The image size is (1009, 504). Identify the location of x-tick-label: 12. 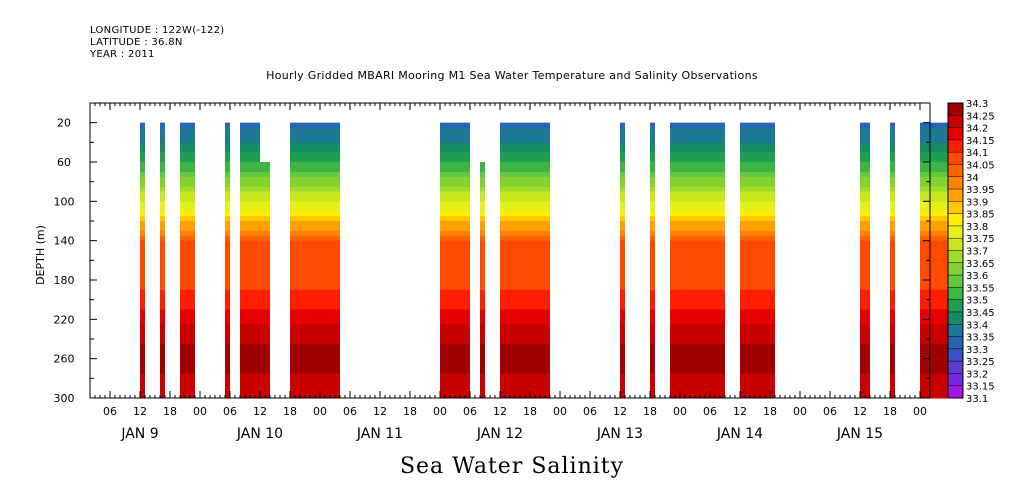
(620, 411).